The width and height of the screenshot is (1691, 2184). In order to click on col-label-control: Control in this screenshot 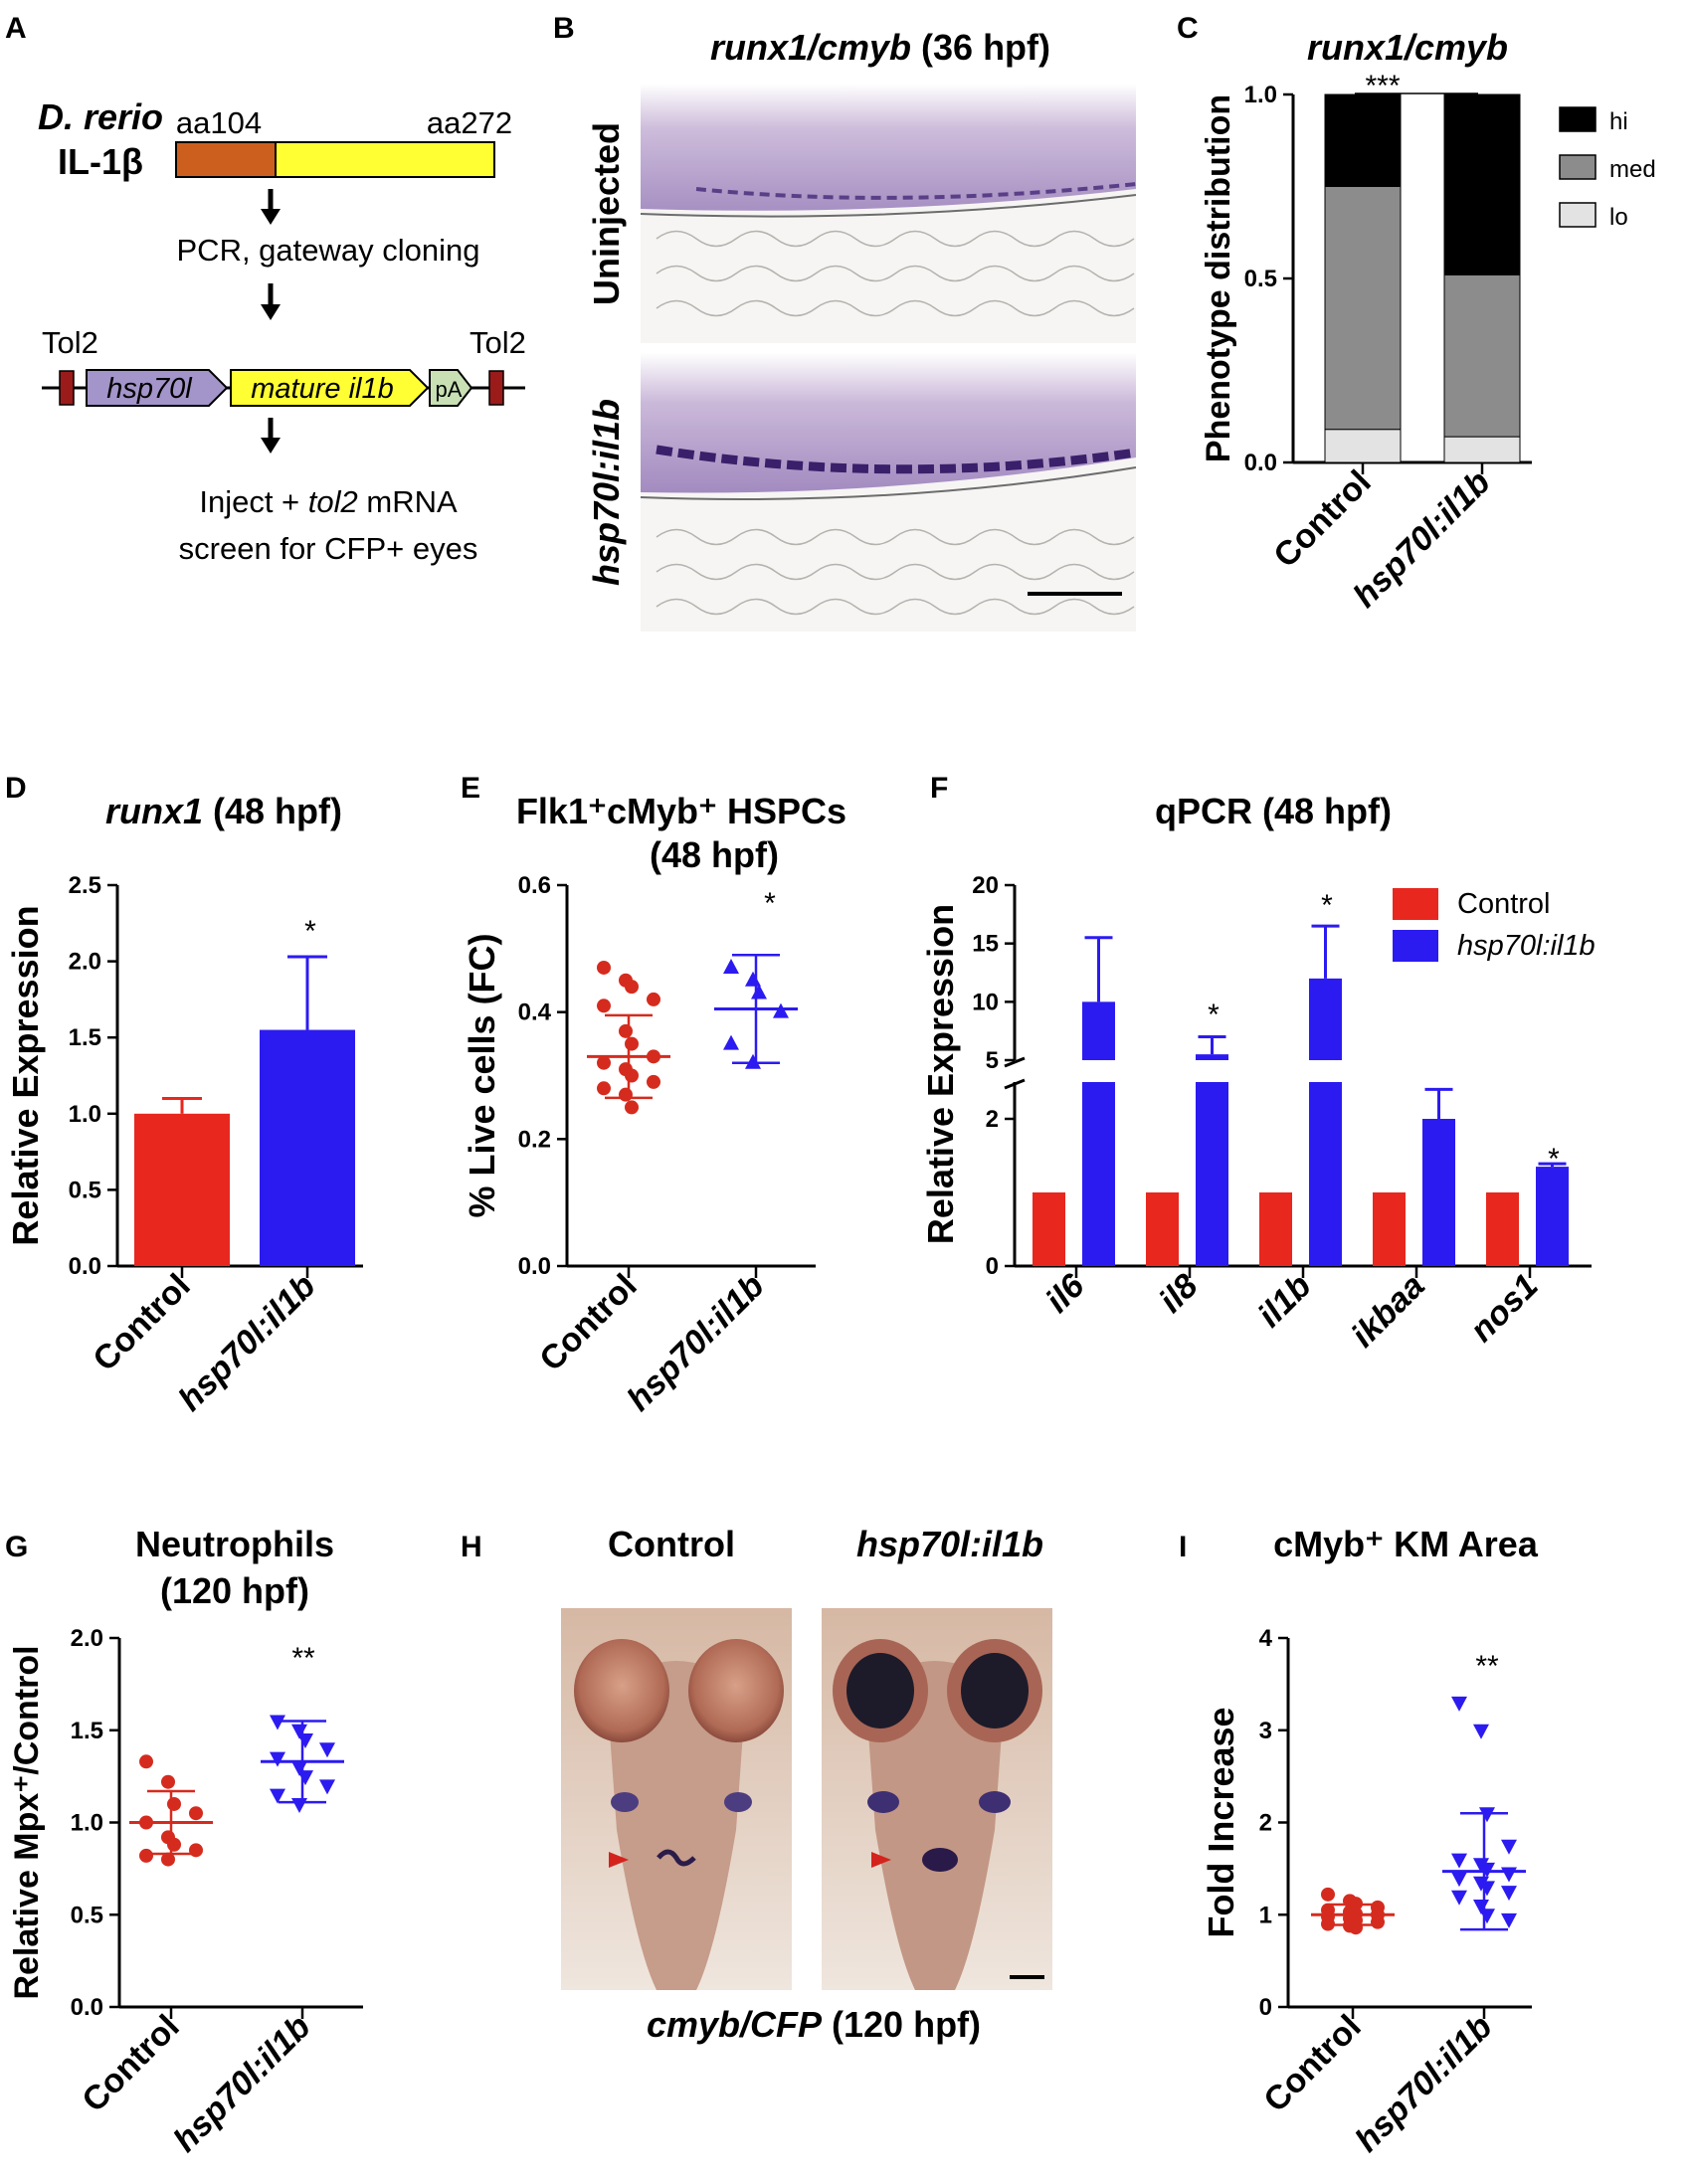, I will do `click(672, 1544)`.